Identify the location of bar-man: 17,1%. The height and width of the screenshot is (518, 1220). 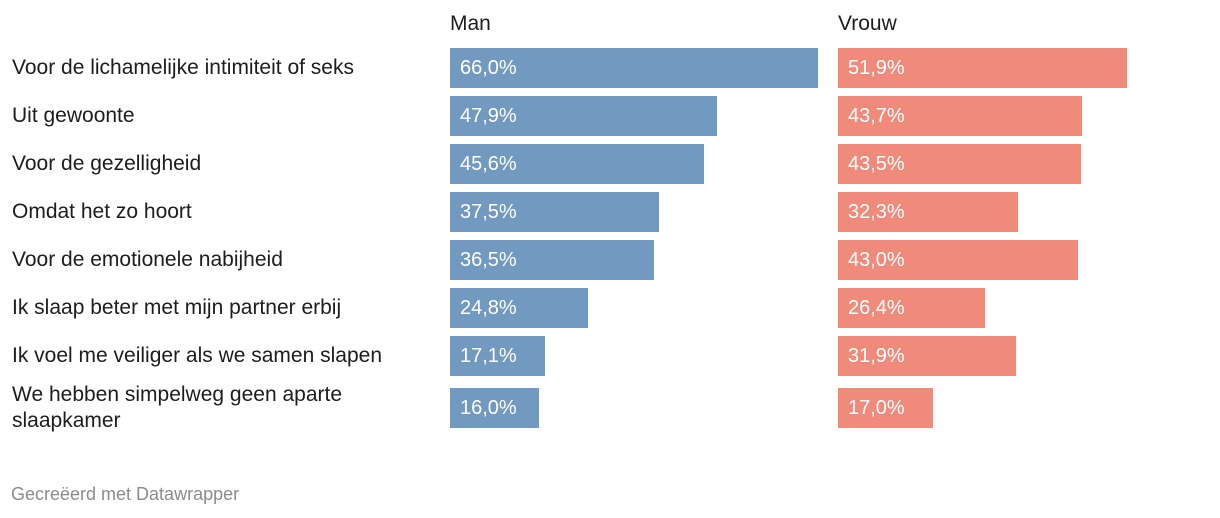
(497, 356).